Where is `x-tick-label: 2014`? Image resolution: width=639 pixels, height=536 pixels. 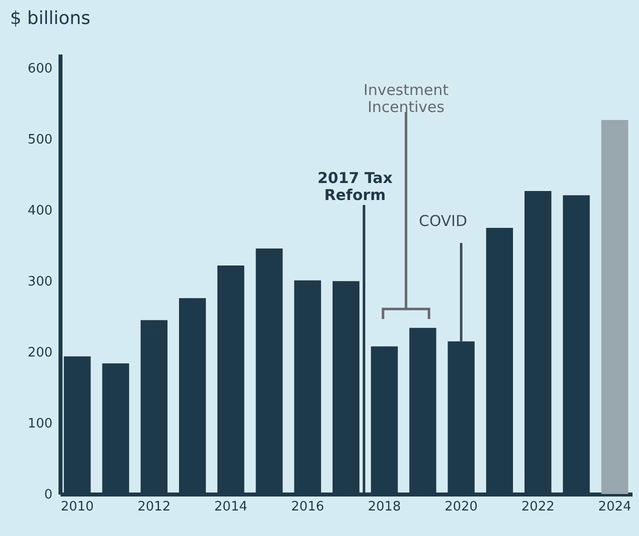 x-tick-label: 2014 is located at coordinates (231, 507).